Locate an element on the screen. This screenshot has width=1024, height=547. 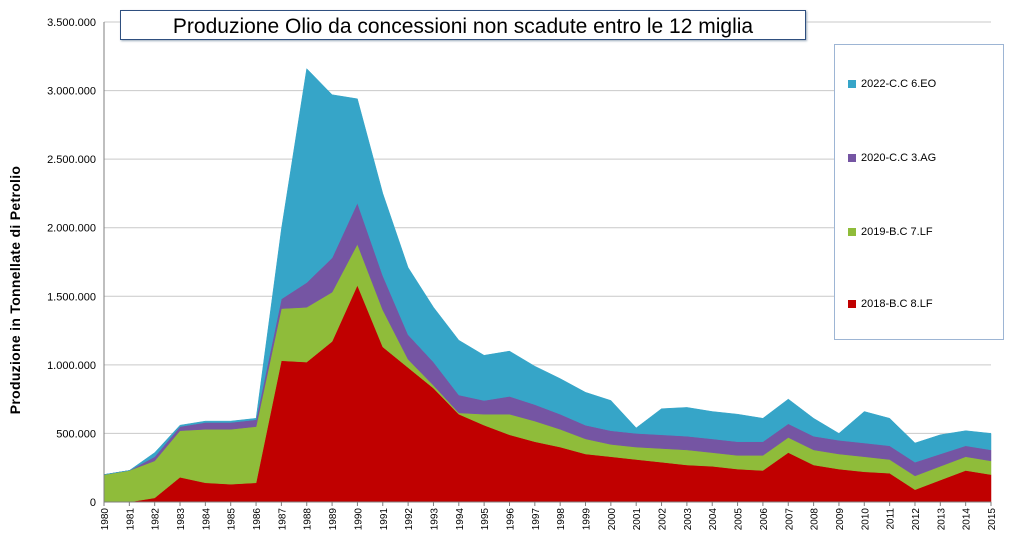
x-tick-label: 1995 is located at coordinates (485, 519).